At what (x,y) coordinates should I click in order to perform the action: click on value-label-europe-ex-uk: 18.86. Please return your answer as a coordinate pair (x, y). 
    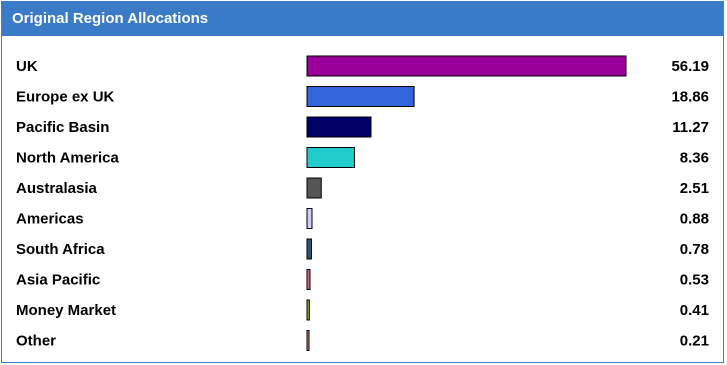
    Looking at the image, I should click on (690, 97).